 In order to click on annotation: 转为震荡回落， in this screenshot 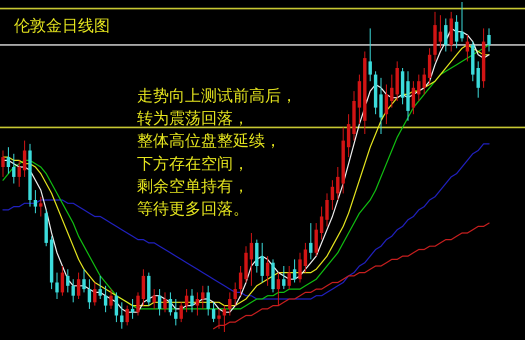, I will do `click(193, 118)`.